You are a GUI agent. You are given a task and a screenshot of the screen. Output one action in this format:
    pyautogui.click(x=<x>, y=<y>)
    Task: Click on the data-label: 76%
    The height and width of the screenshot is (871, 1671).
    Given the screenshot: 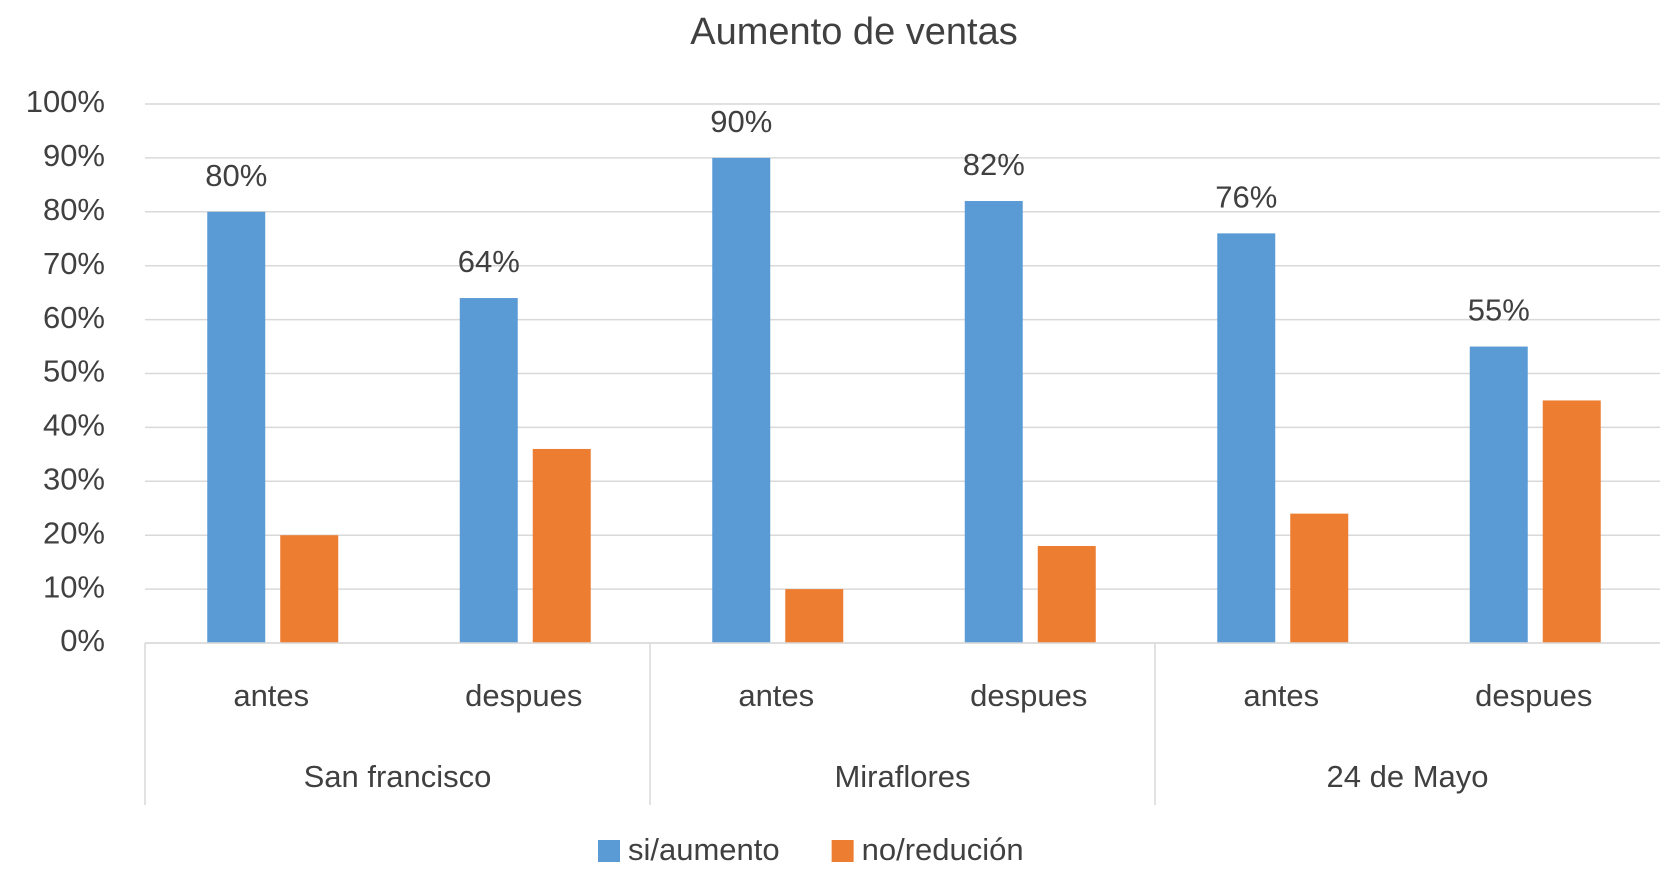 What is the action you would take?
    pyautogui.click(x=1246, y=197)
    